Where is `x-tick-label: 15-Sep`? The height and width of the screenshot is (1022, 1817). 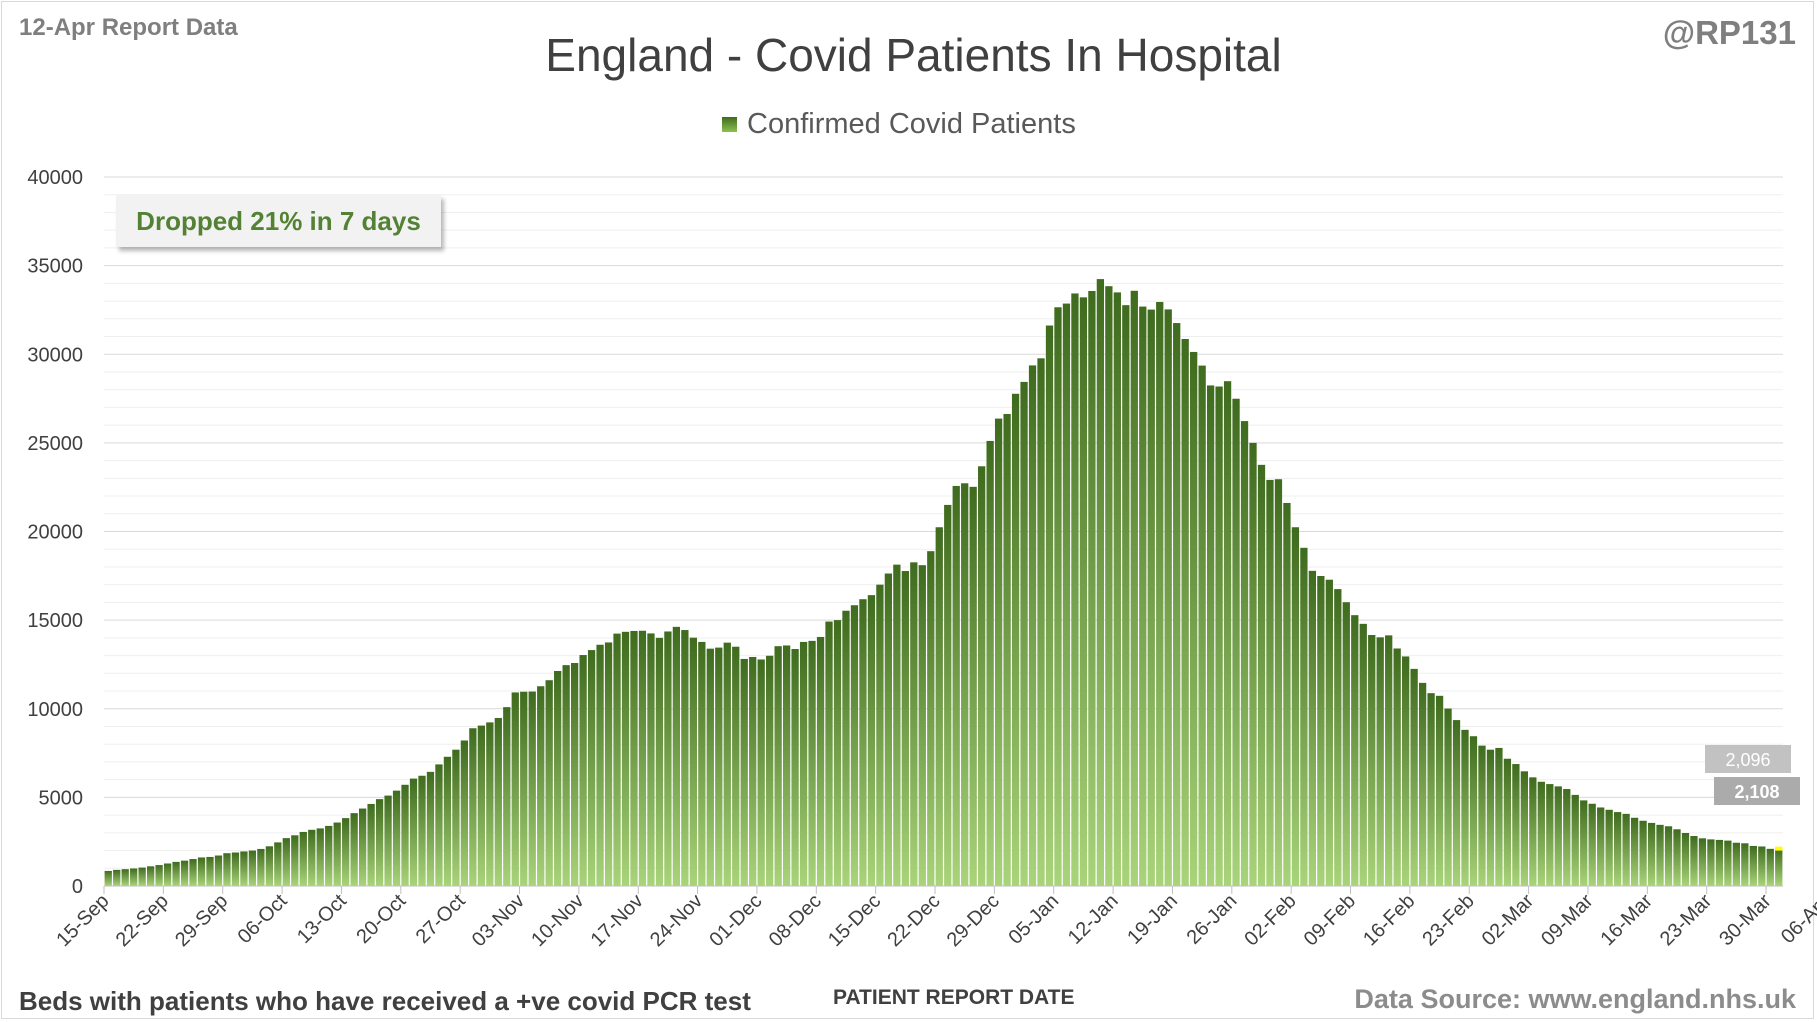 x-tick-label: 15-Sep is located at coordinates (82, 920).